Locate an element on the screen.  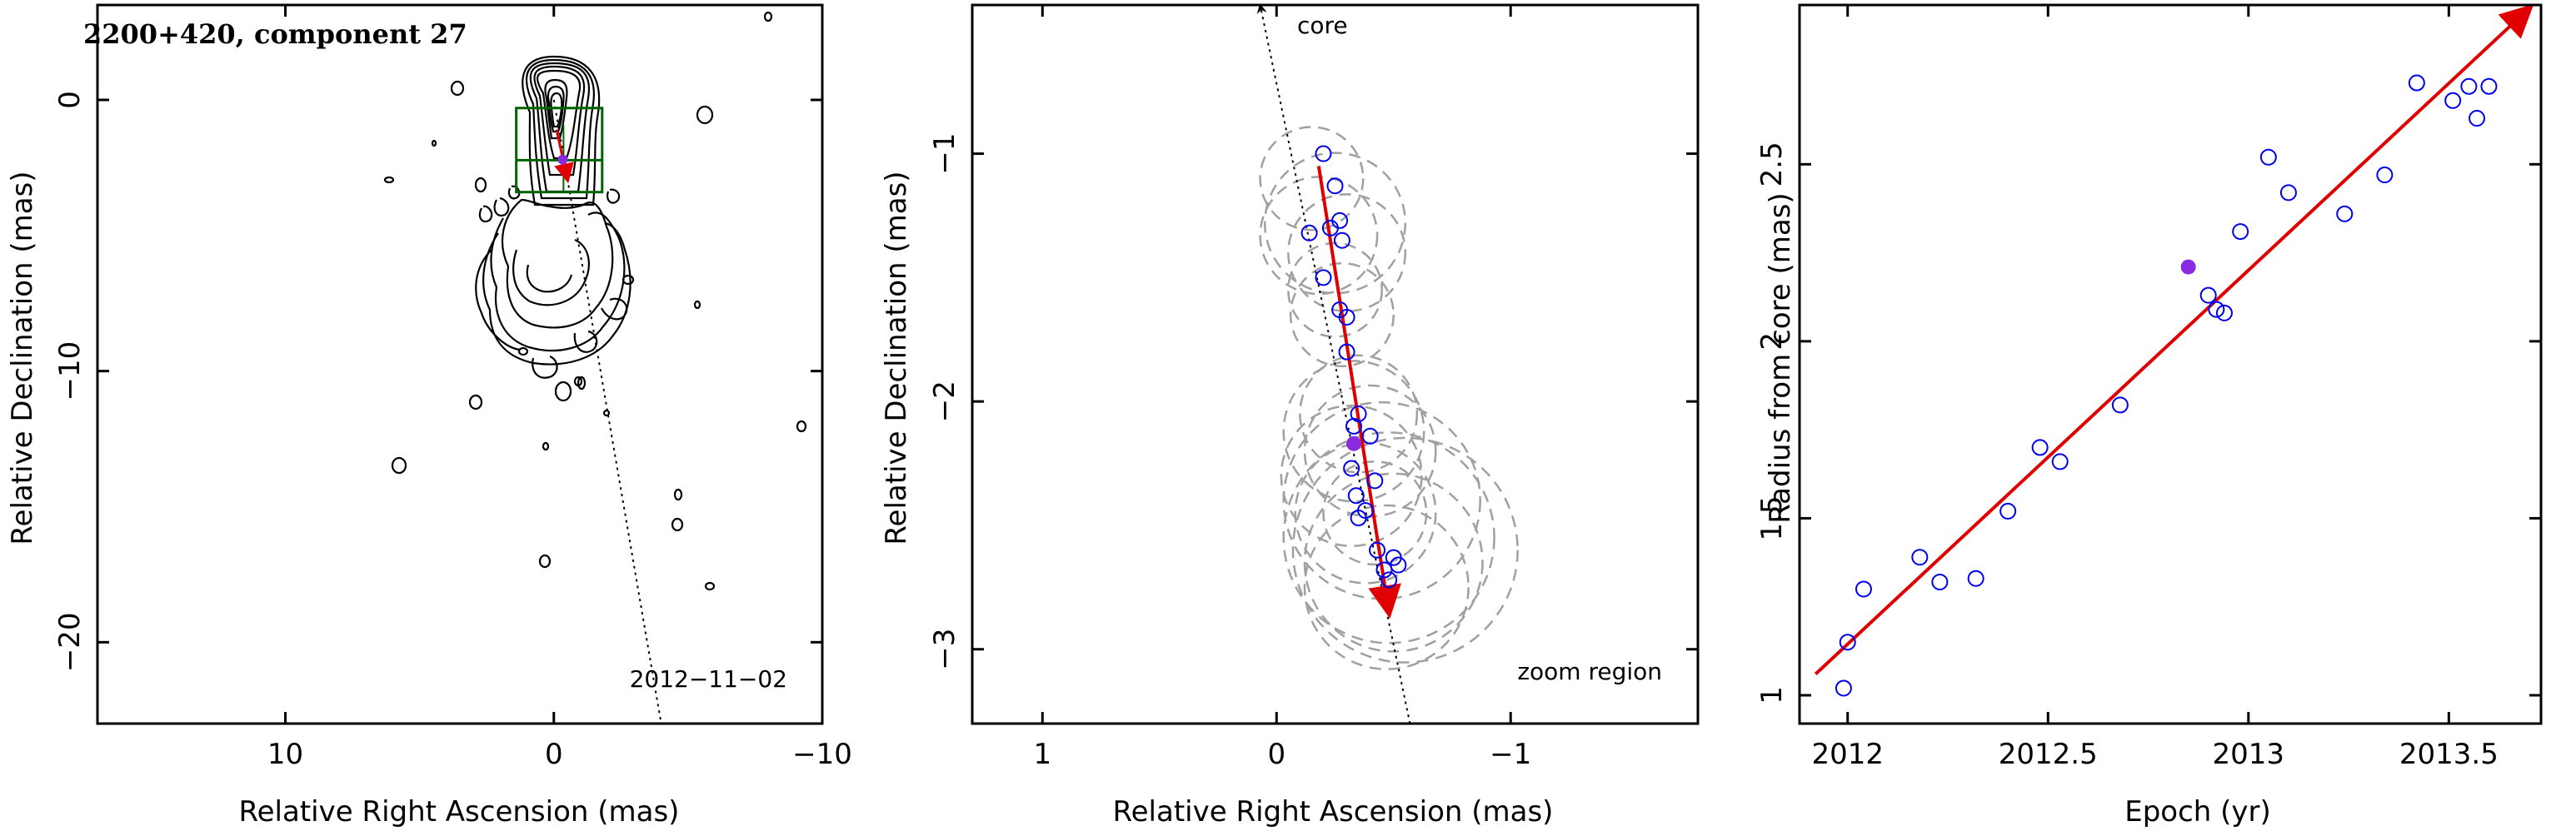
p1-highlight-point is located at coordinates (562, 159).